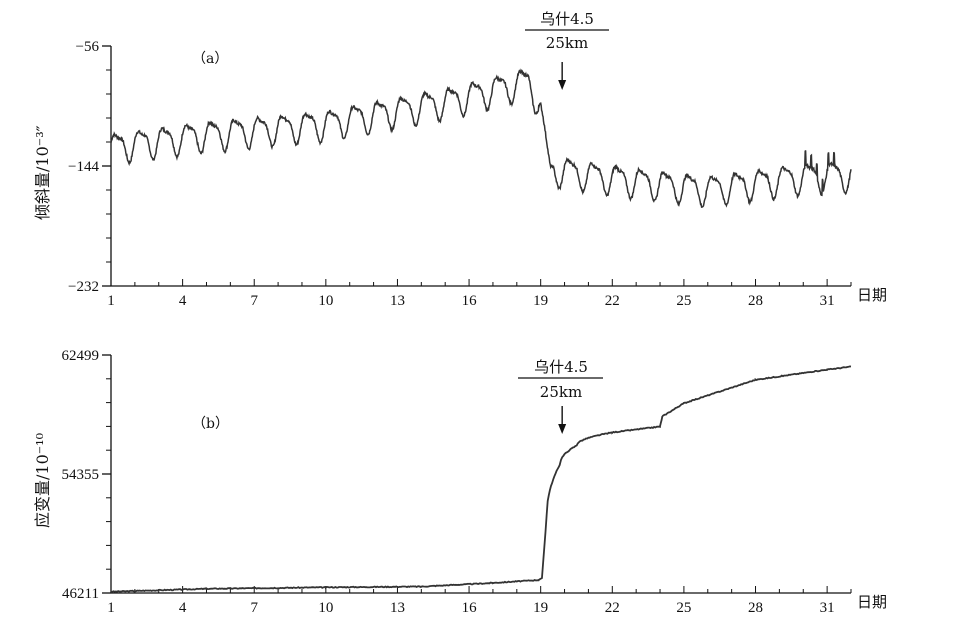 This screenshot has height=627, width=955. Describe the element at coordinates (470, 608) in the screenshot. I see `panel-b-x-tick-label: 16` at that location.